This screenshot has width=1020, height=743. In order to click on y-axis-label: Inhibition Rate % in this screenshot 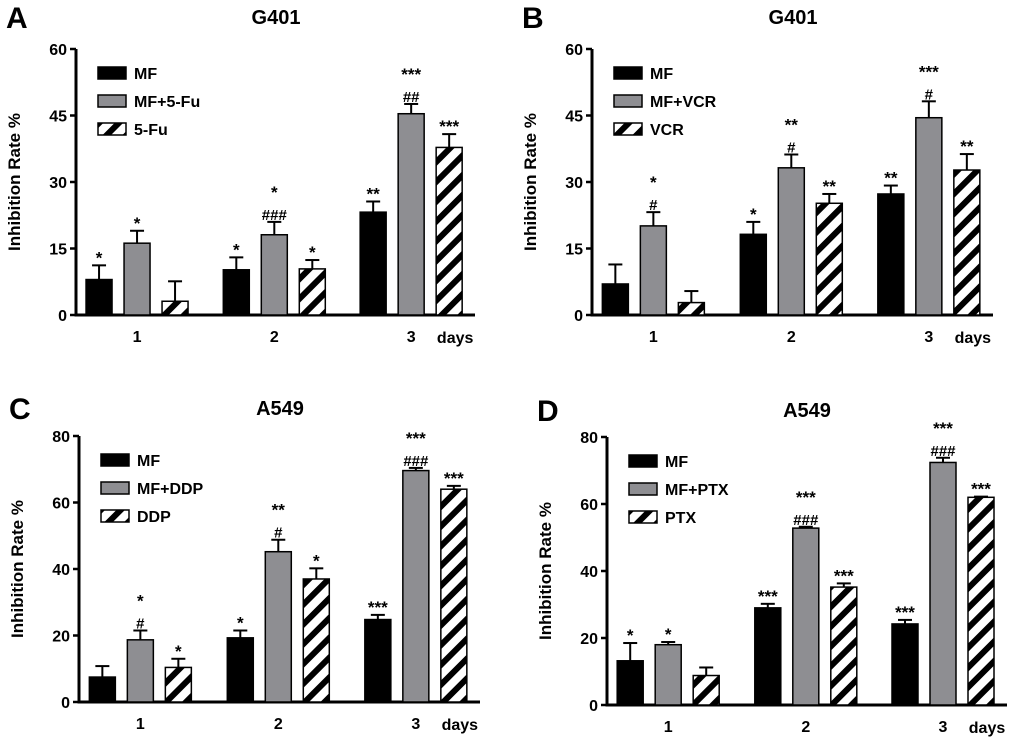, I will do `click(545, 571)`.